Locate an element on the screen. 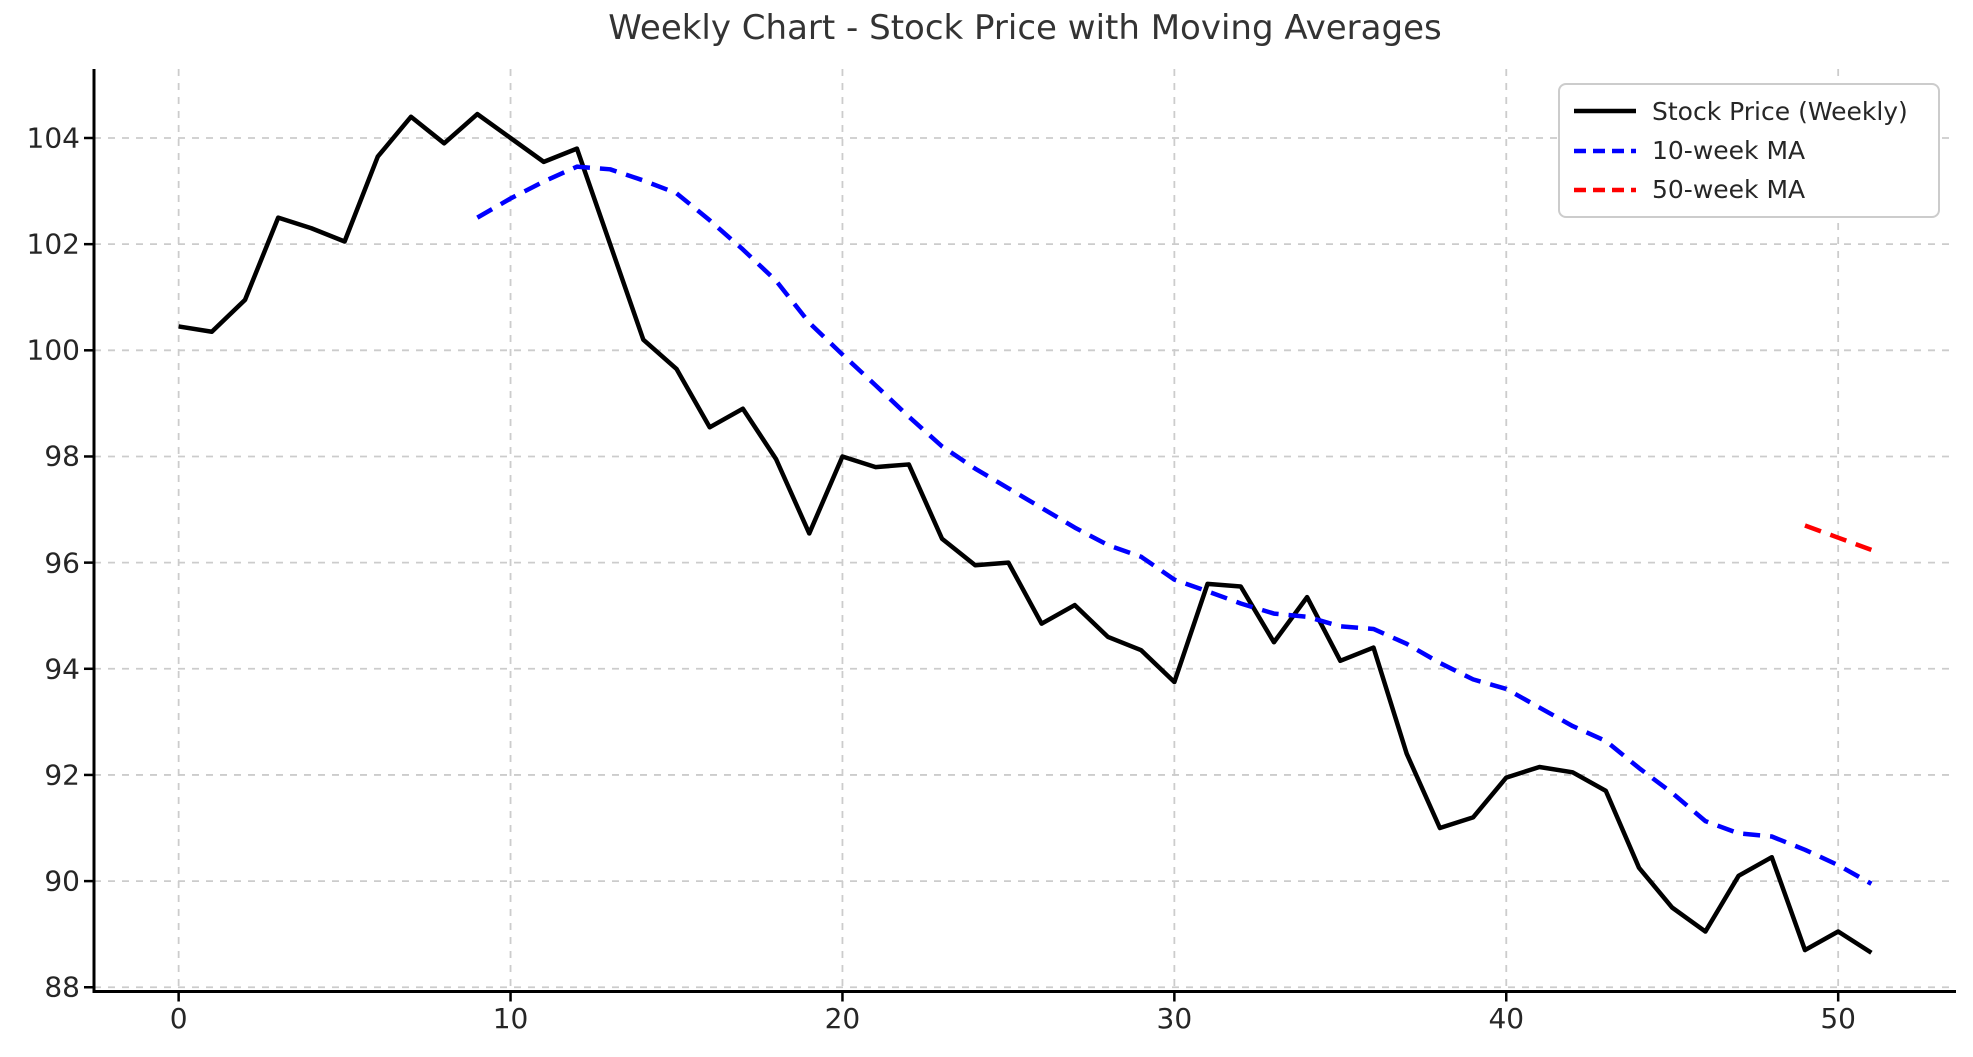 This screenshot has height=1057, width=1973. y-tick-label: 96 is located at coordinates (62, 563).